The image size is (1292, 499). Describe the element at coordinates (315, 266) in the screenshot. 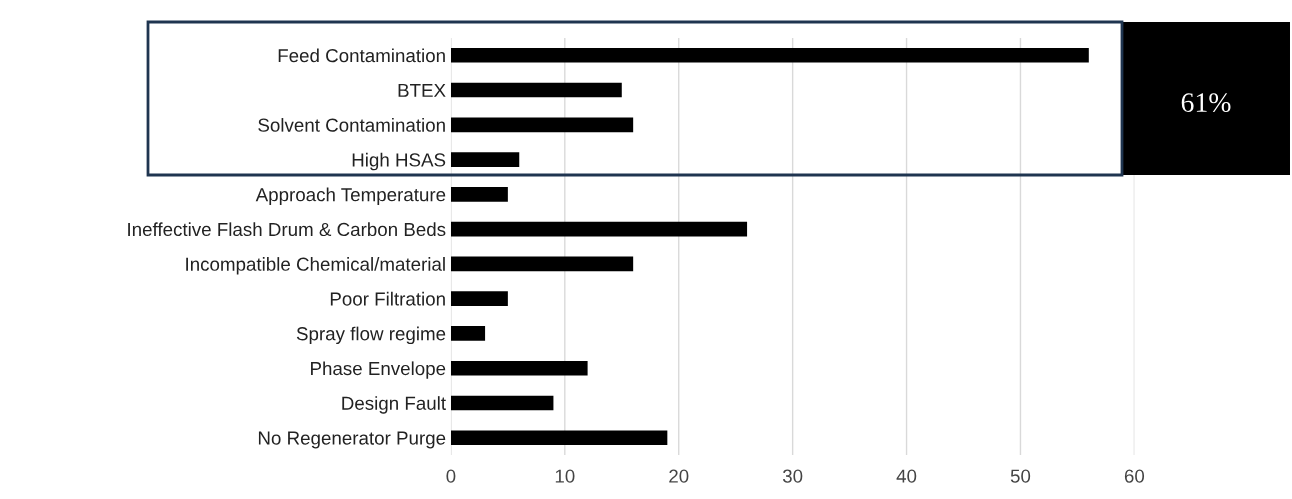

I see `y-tick-label: Incompatible Chemical/material` at that location.